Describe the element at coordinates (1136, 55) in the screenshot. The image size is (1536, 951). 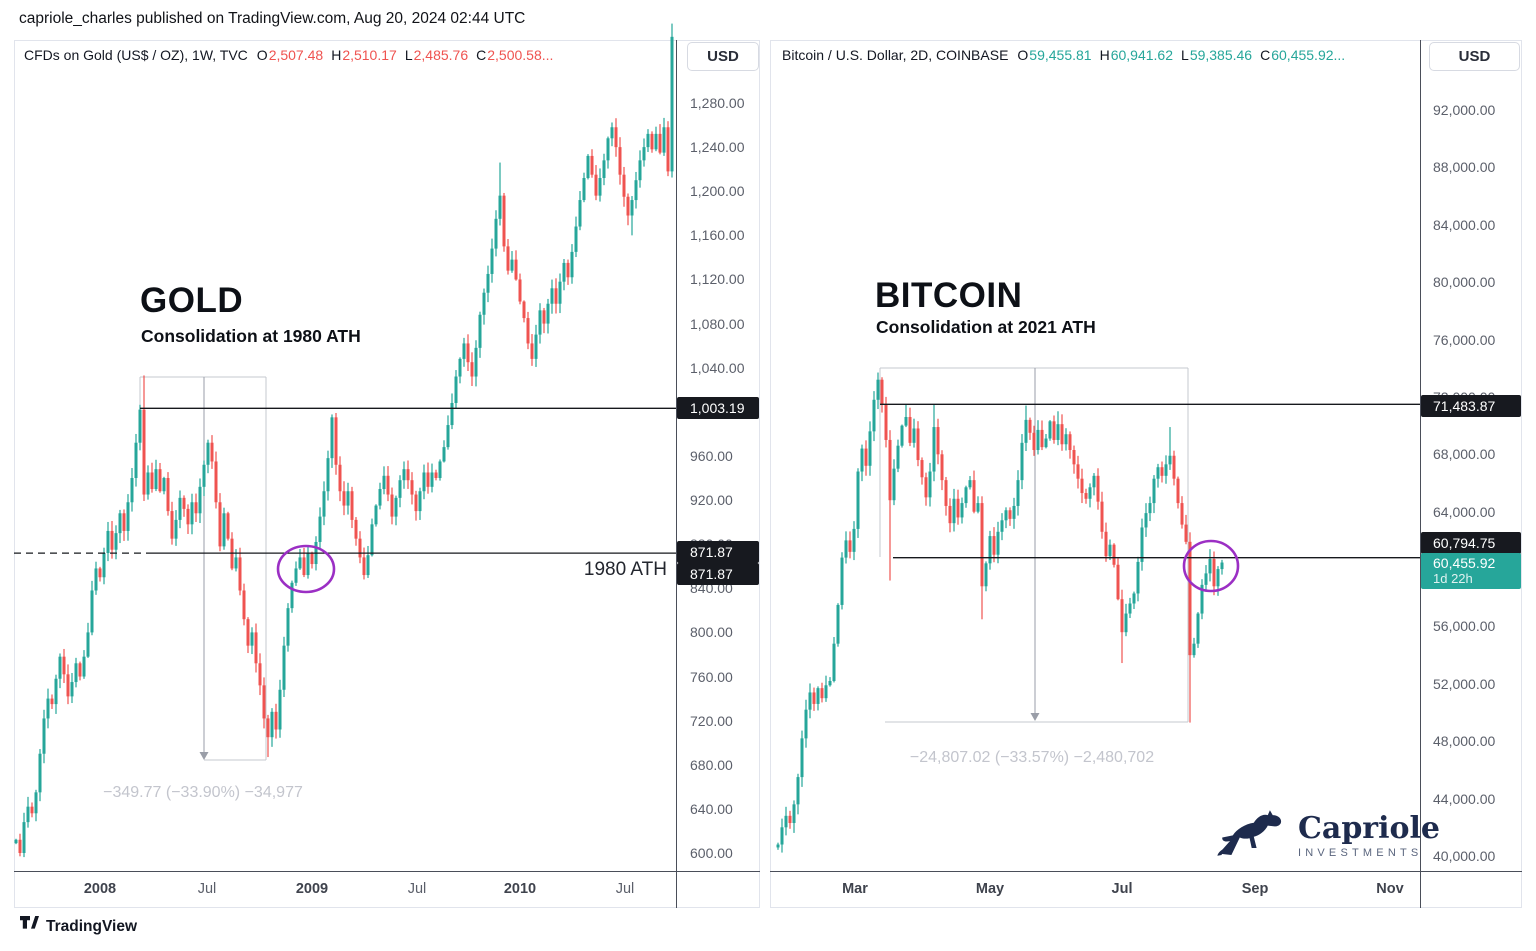
I see `bitcoin-ohlc-H: H 60,941.62` at that location.